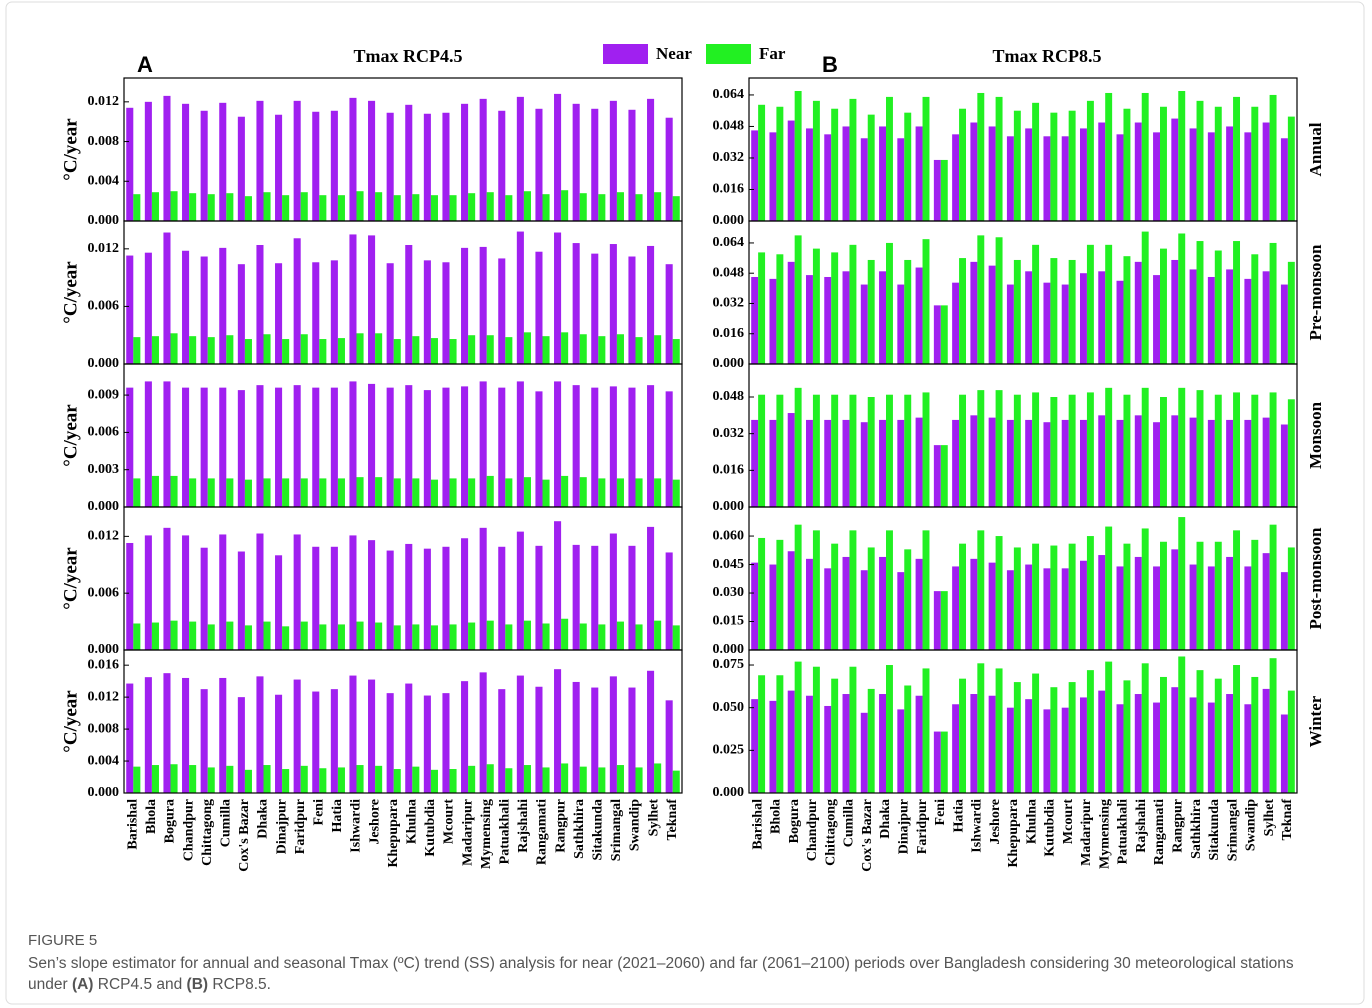  I want to click on y-tick-label: 0.015, so click(729, 621).